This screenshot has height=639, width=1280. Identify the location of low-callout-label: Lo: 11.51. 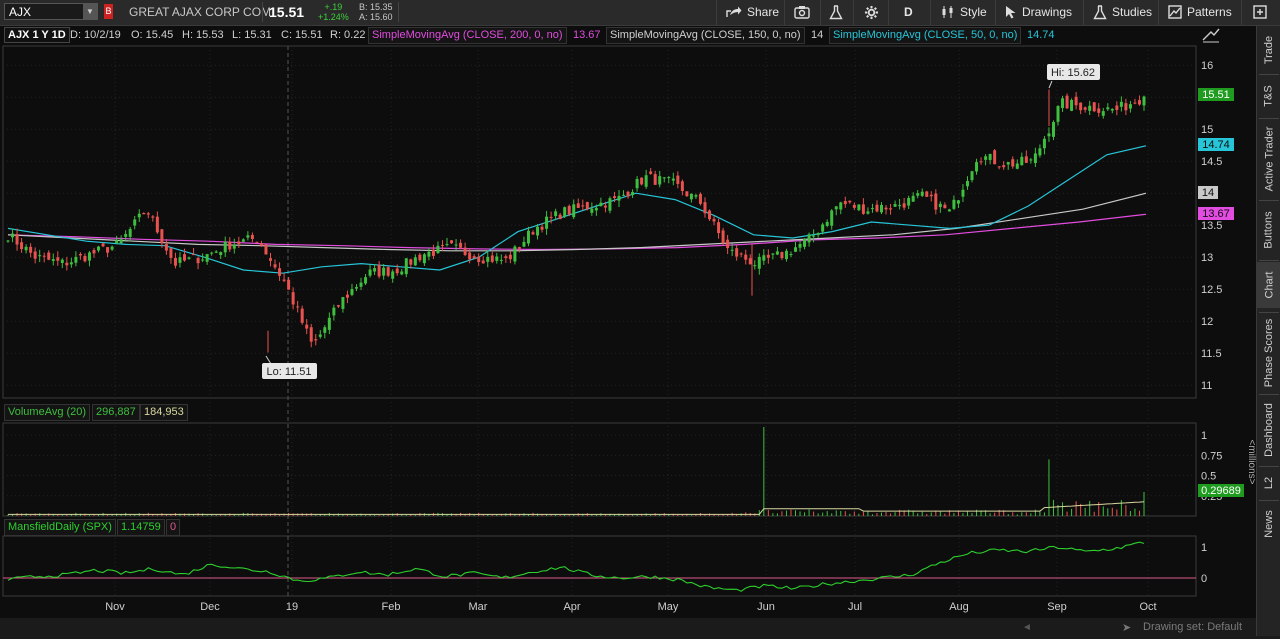
(288, 372).